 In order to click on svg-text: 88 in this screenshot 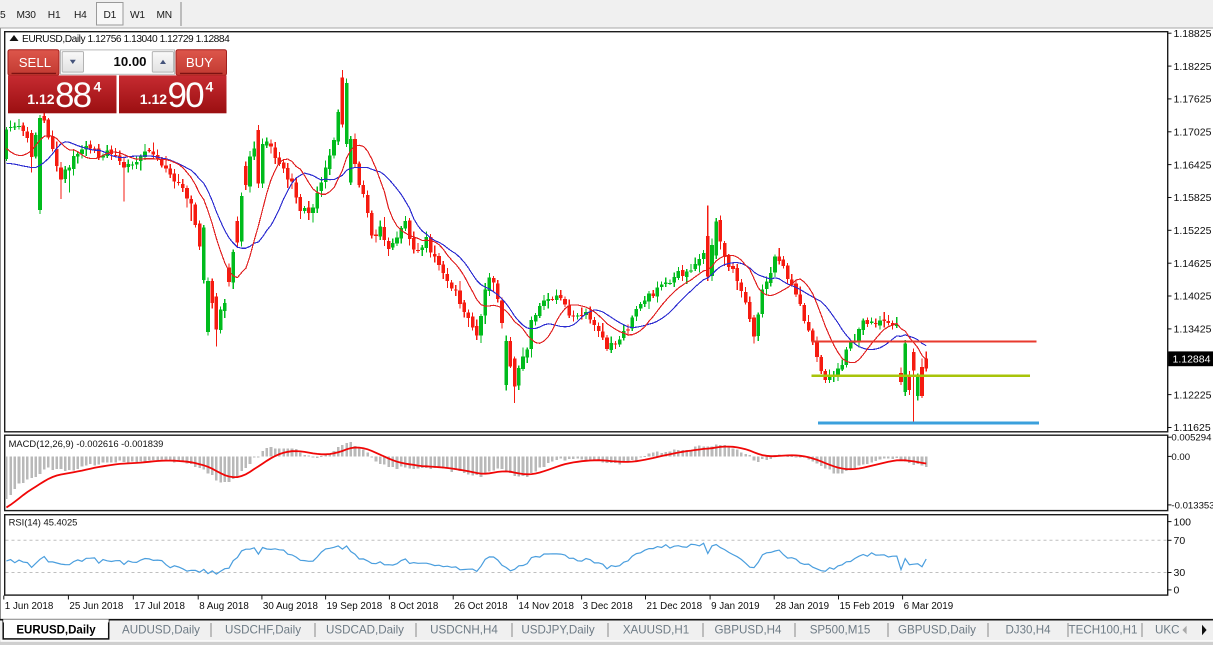, I will do `click(73, 95)`.